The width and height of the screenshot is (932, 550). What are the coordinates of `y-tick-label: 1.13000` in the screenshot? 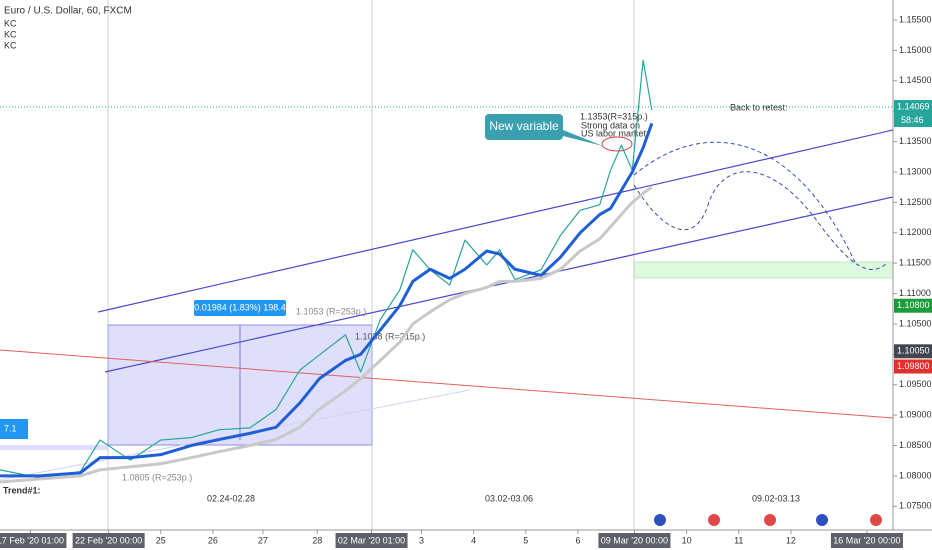 It's located at (915, 171).